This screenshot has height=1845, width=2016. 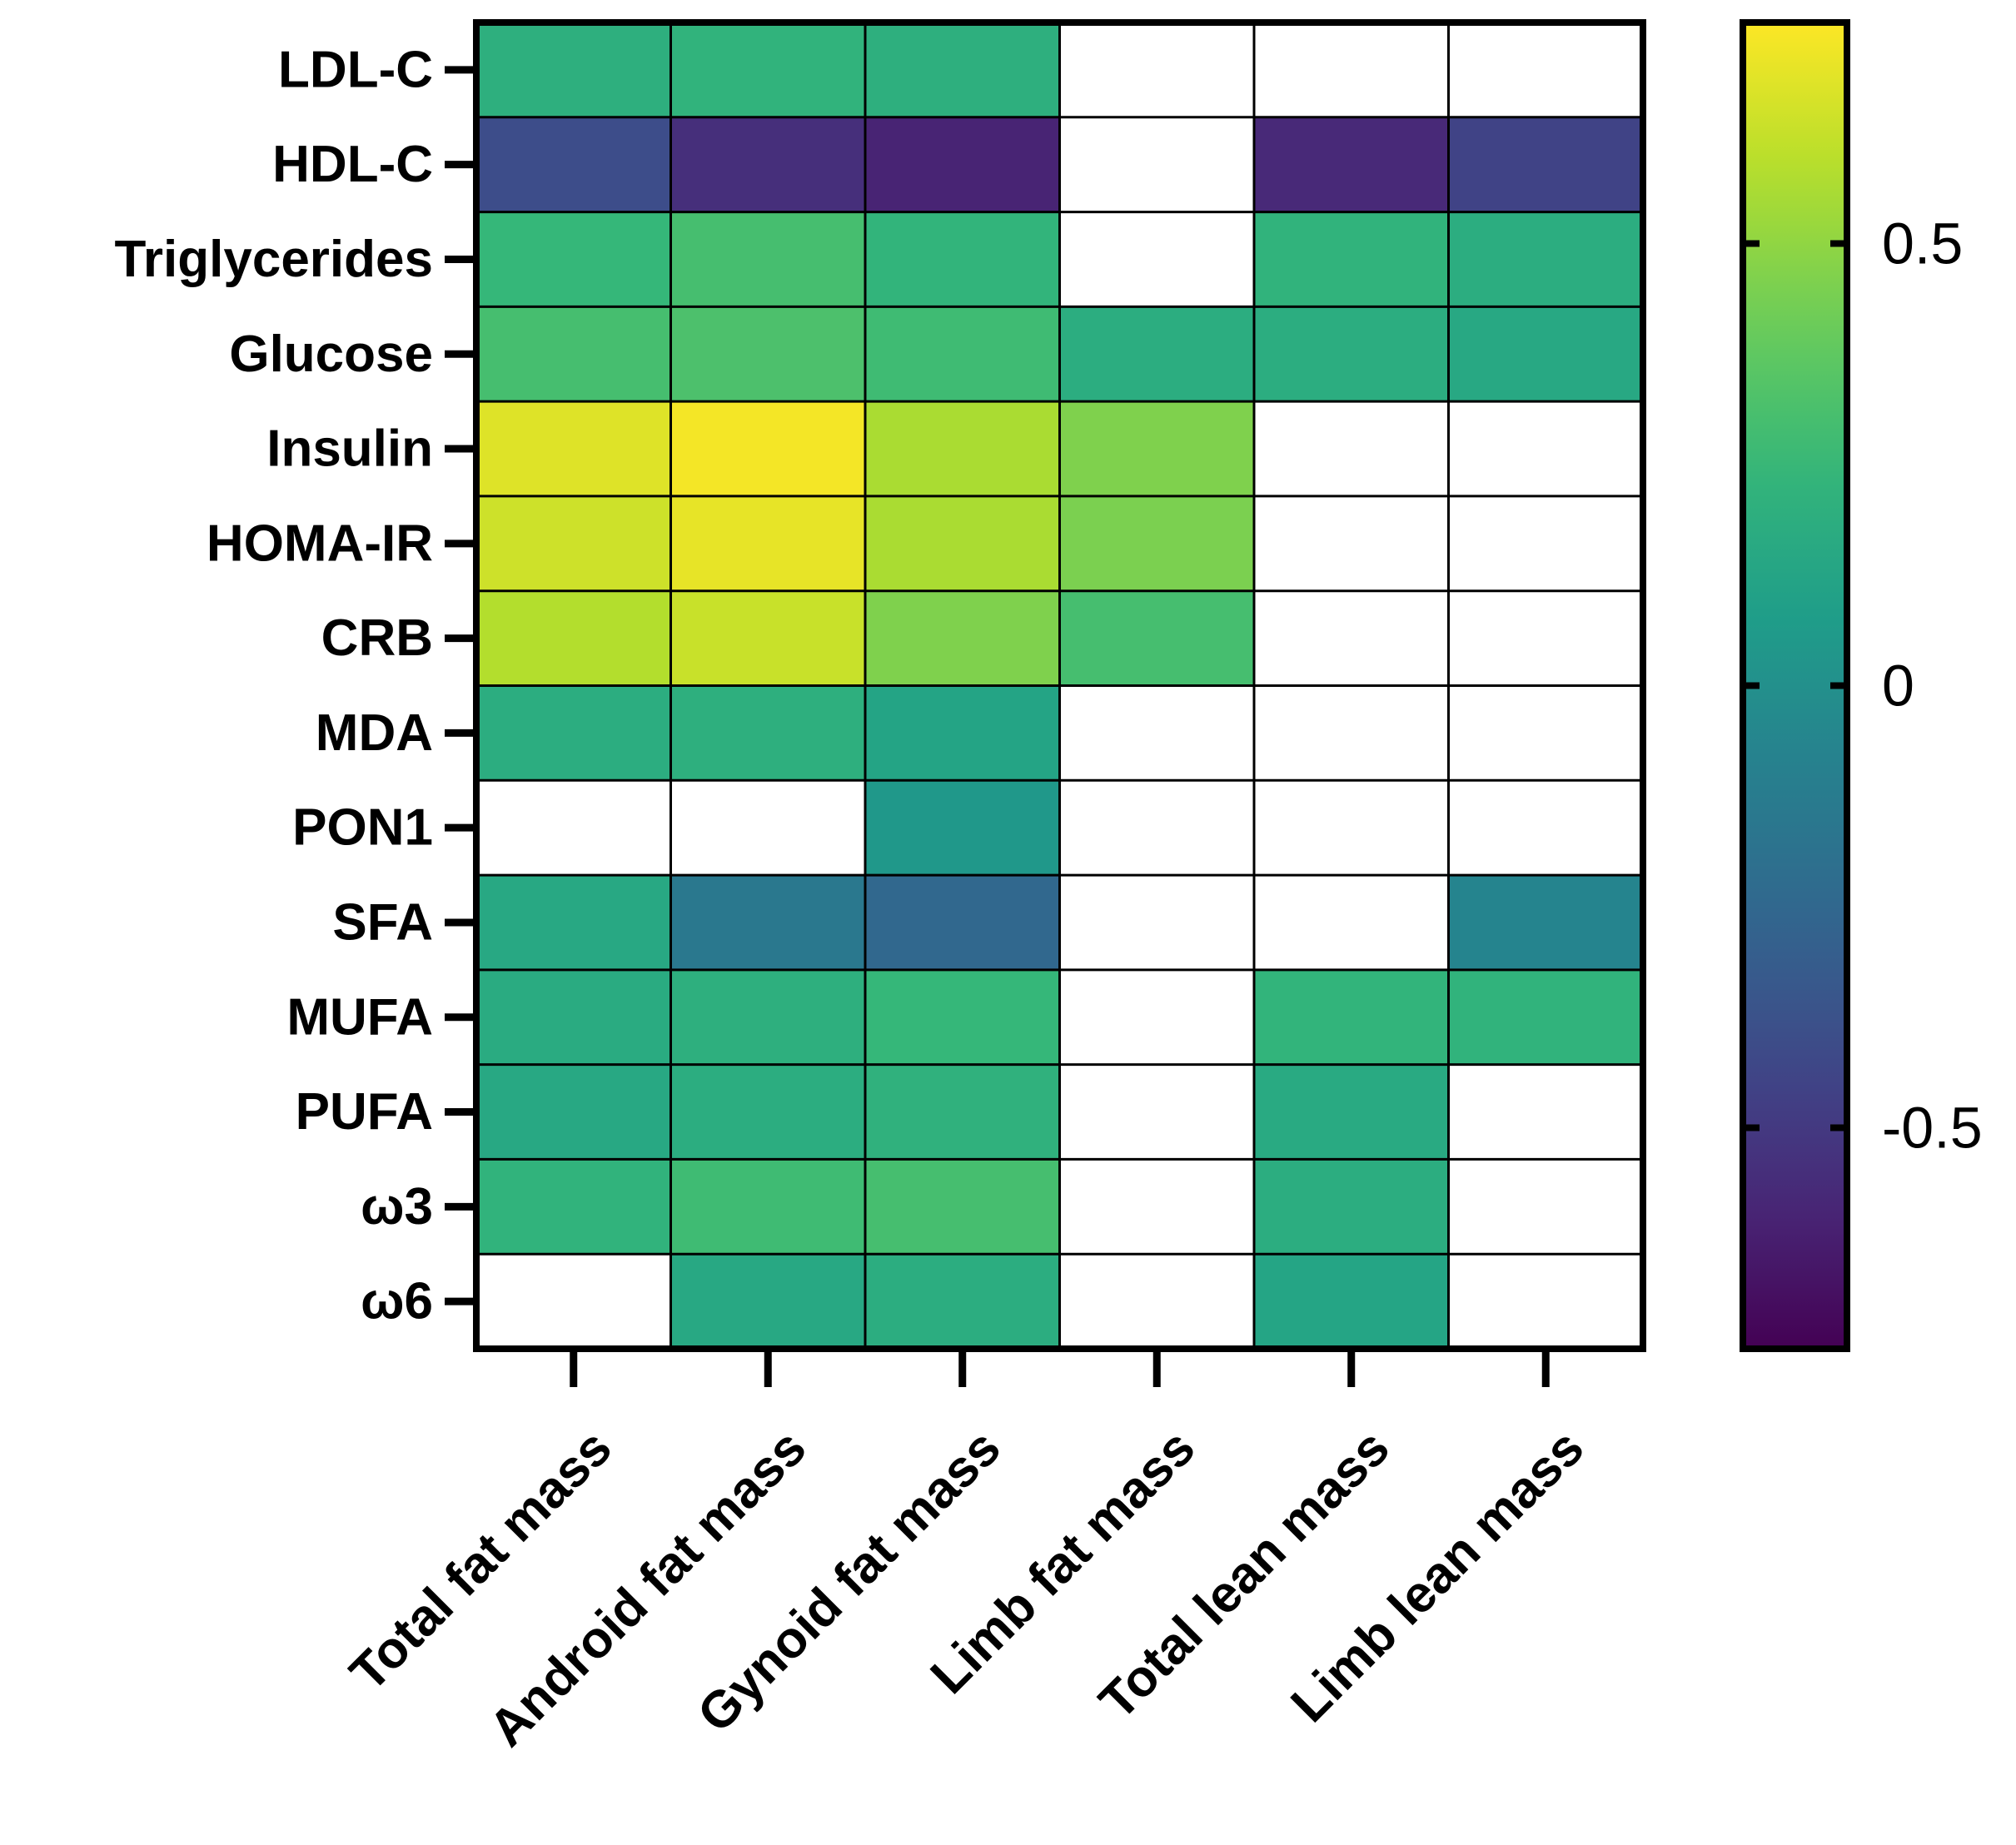 What do you see at coordinates (962, 638) in the screenshot?
I see `cell-crb-gynoid-fat-mass` at bounding box center [962, 638].